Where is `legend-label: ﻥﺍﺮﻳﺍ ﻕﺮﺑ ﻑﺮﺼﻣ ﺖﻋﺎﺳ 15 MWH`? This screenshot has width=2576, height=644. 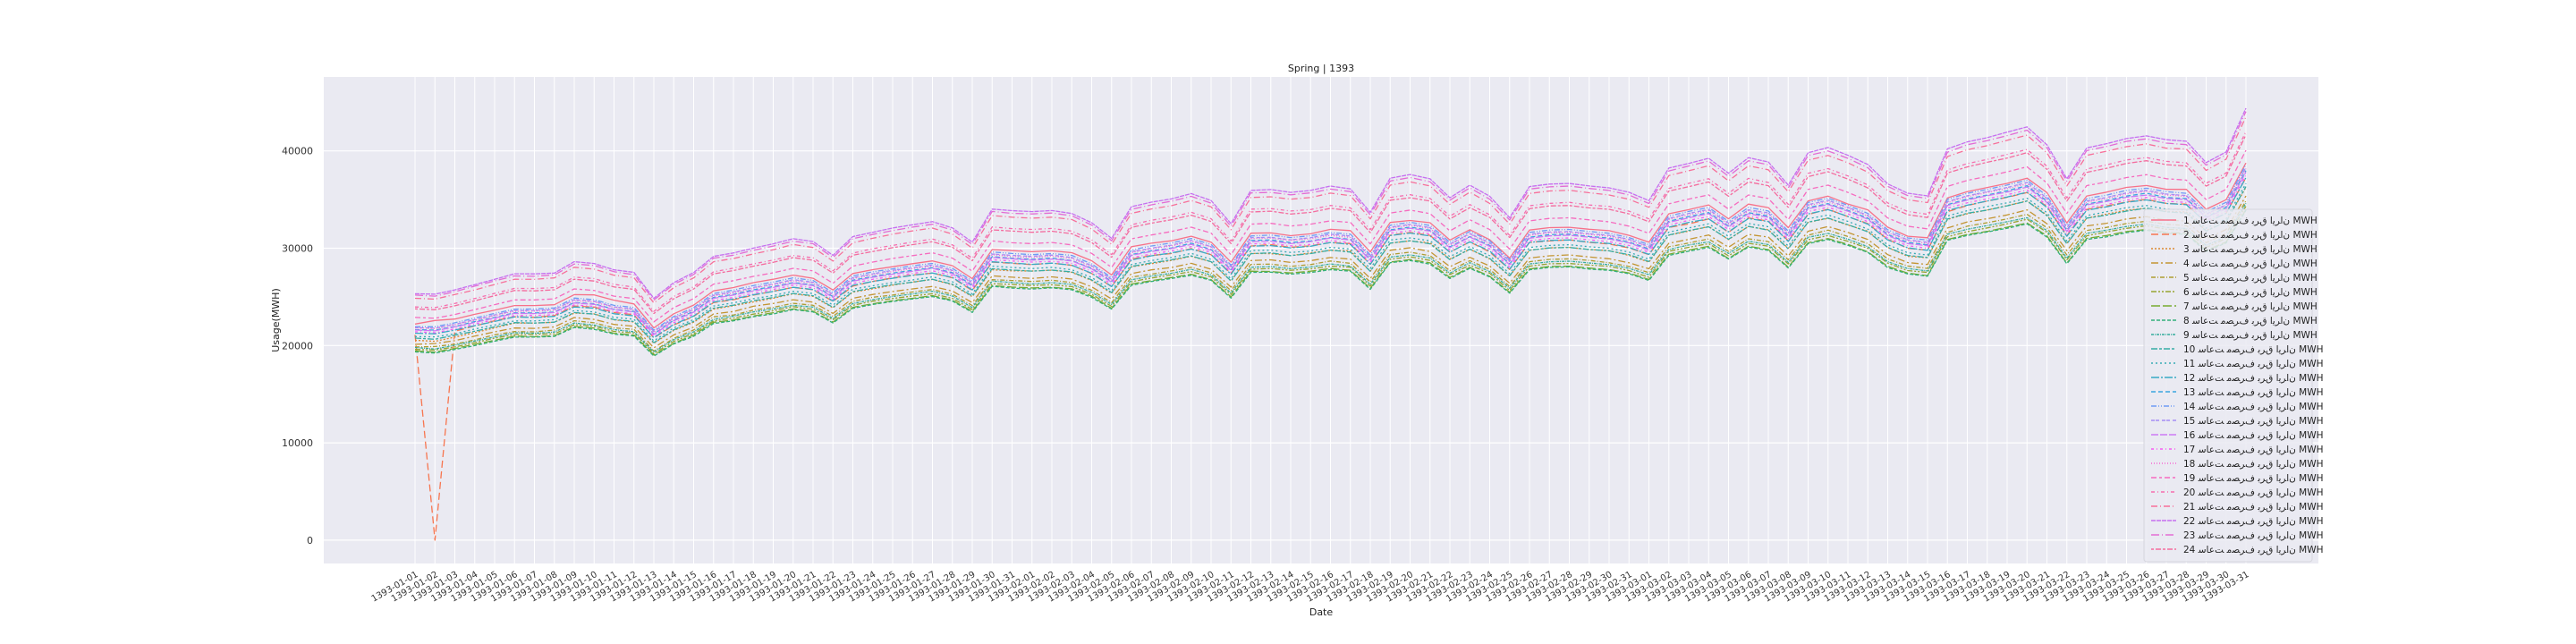
legend-label: ﻥﺍﺮﻳﺍ ﻕﺮﺑ ﻑﺮﺼﻣ ﺖﻋﺎﺳ 15 MWH is located at coordinates (2253, 421).